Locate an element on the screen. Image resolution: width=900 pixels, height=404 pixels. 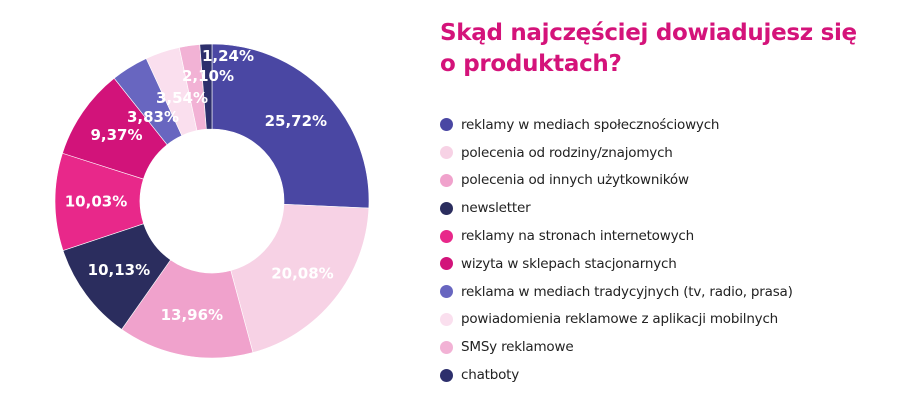
data-label: 9,37% is located at coordinates (116, 135).